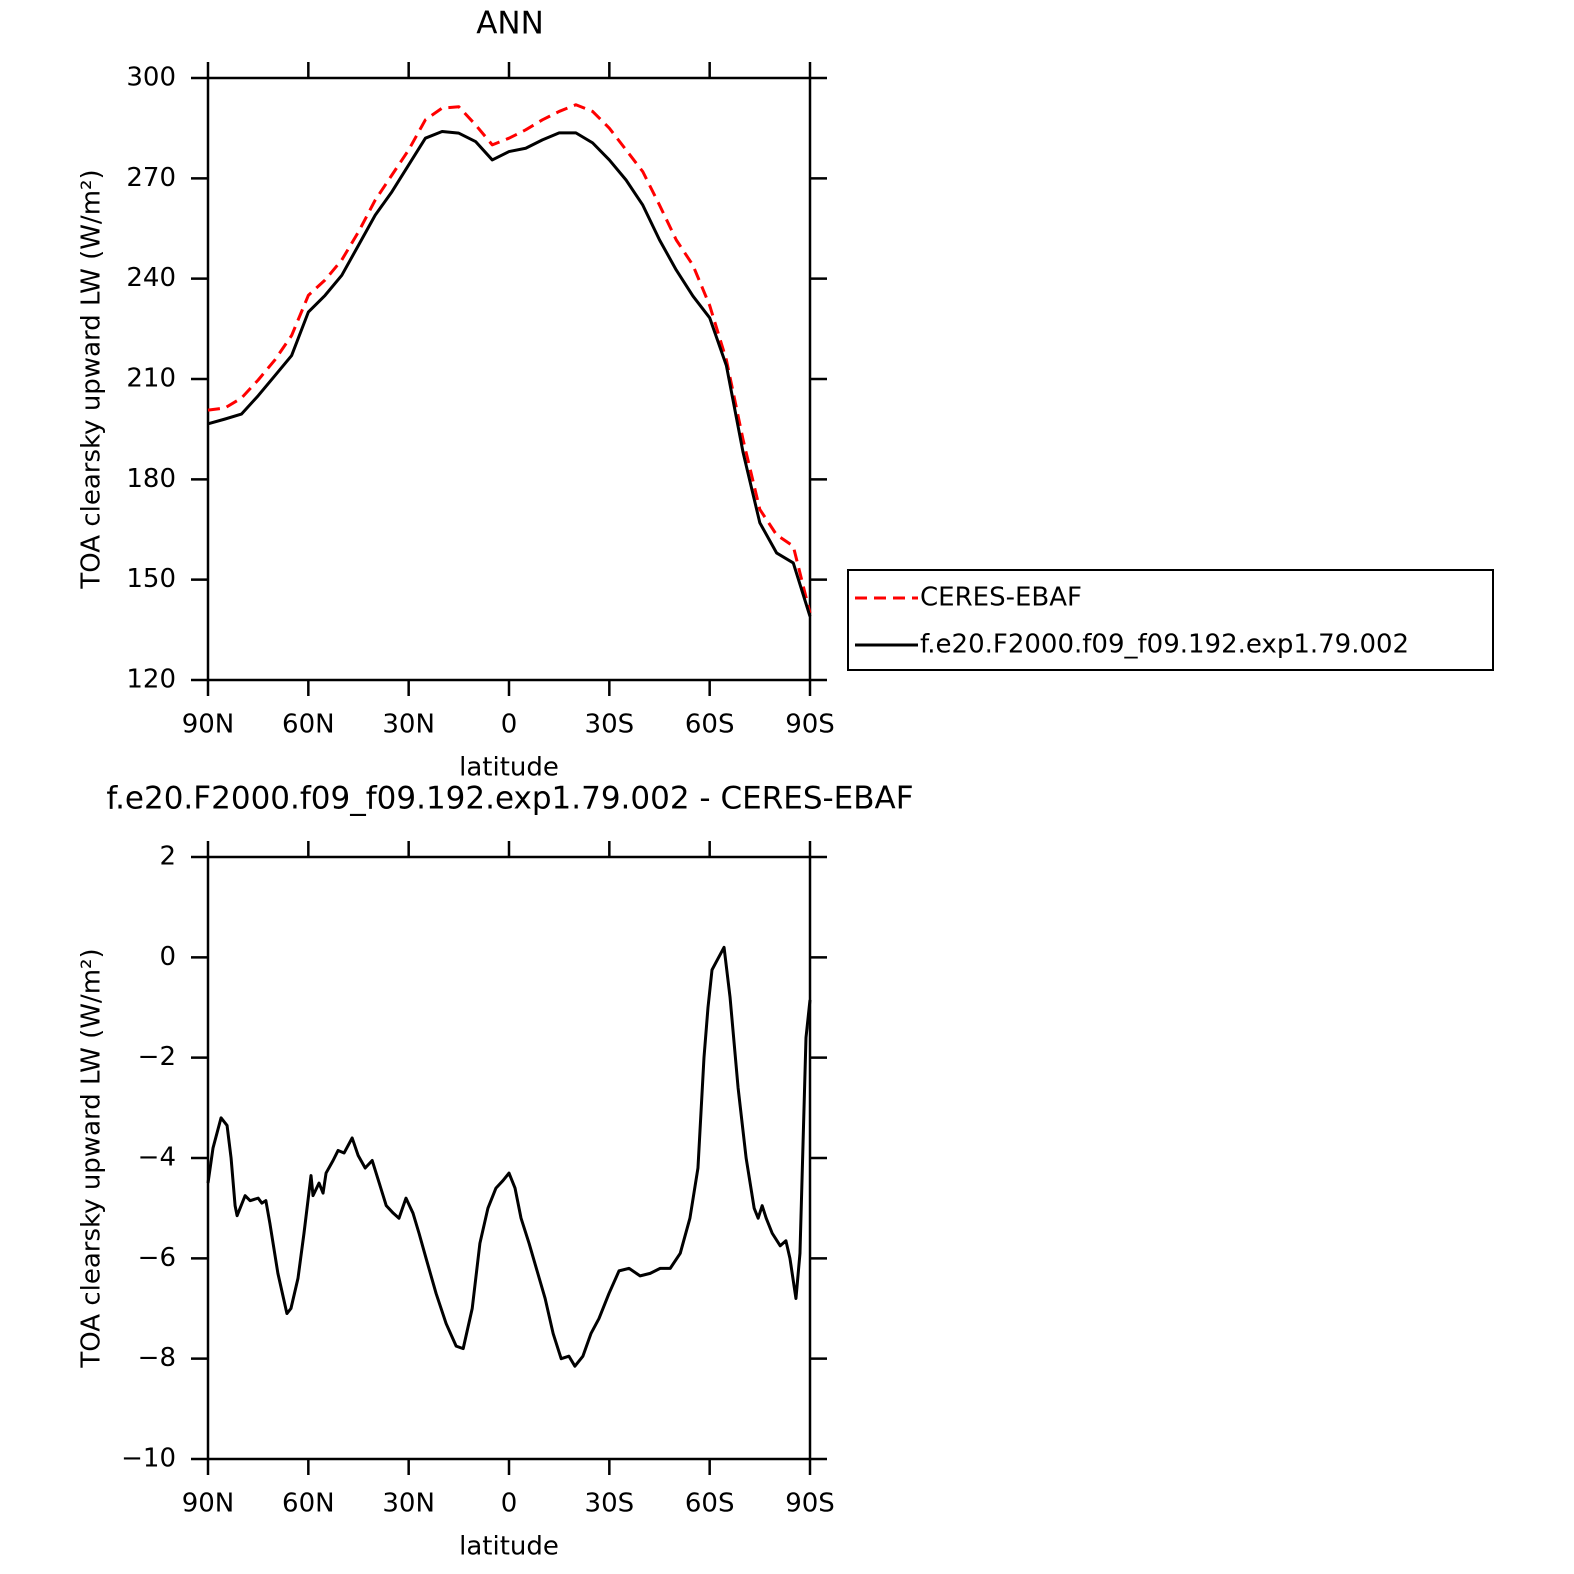  What do you see at coordinates (151, 78) in the screenshot?
I see `y-tick-label: 300` at bounding box center [151, 78].